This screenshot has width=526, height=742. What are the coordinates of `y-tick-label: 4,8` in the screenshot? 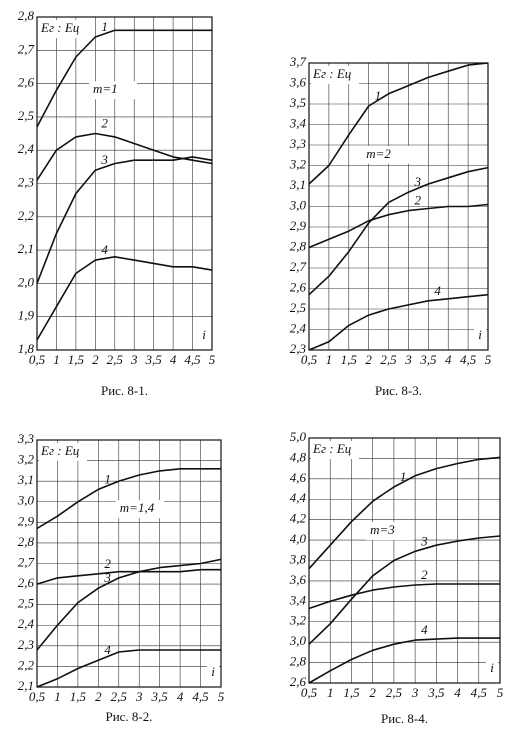 It's located at (298, 456).